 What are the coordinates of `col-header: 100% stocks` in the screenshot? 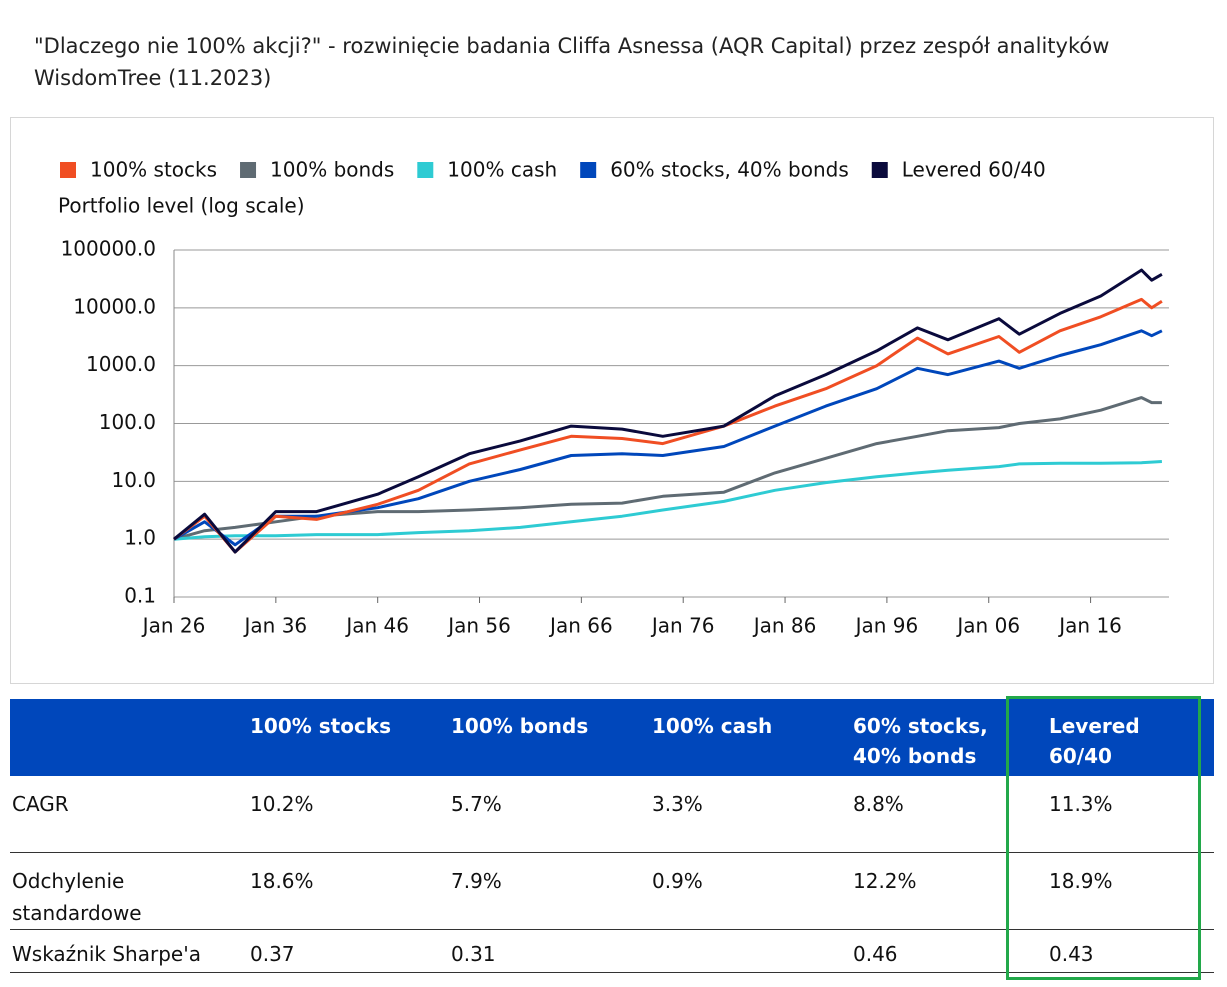 It's located at (334, 737).